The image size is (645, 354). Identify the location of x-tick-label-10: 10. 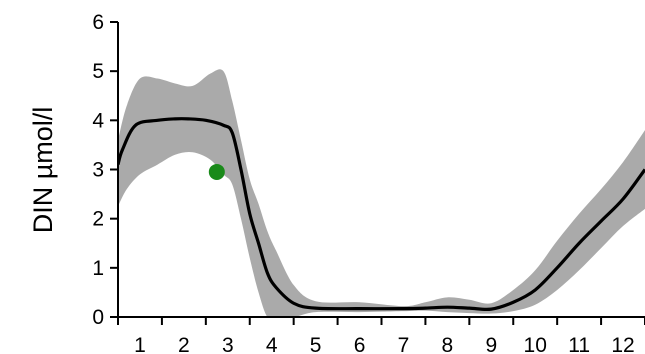
(535, 344).